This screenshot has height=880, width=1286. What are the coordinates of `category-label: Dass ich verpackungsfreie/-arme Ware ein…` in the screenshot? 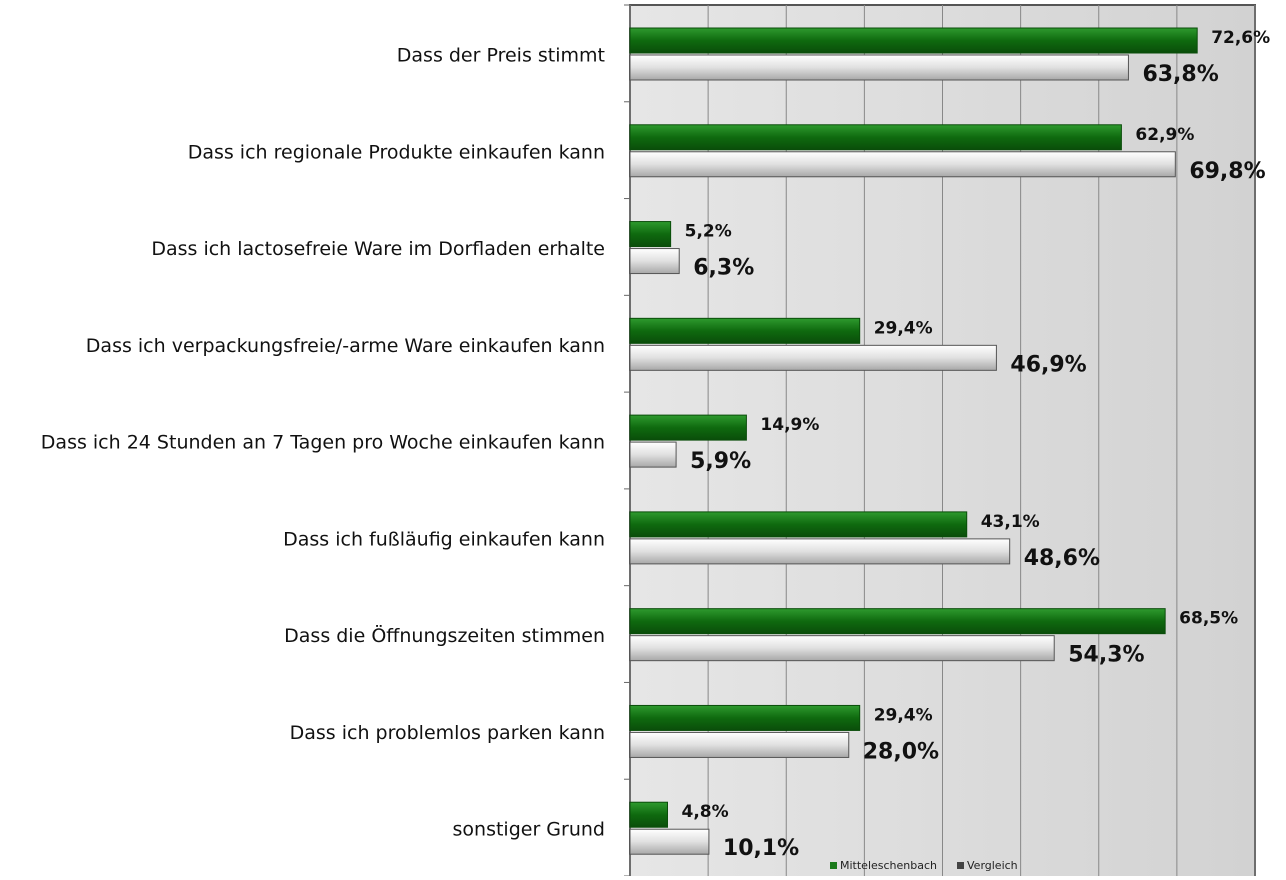 It's located at (345, 346).